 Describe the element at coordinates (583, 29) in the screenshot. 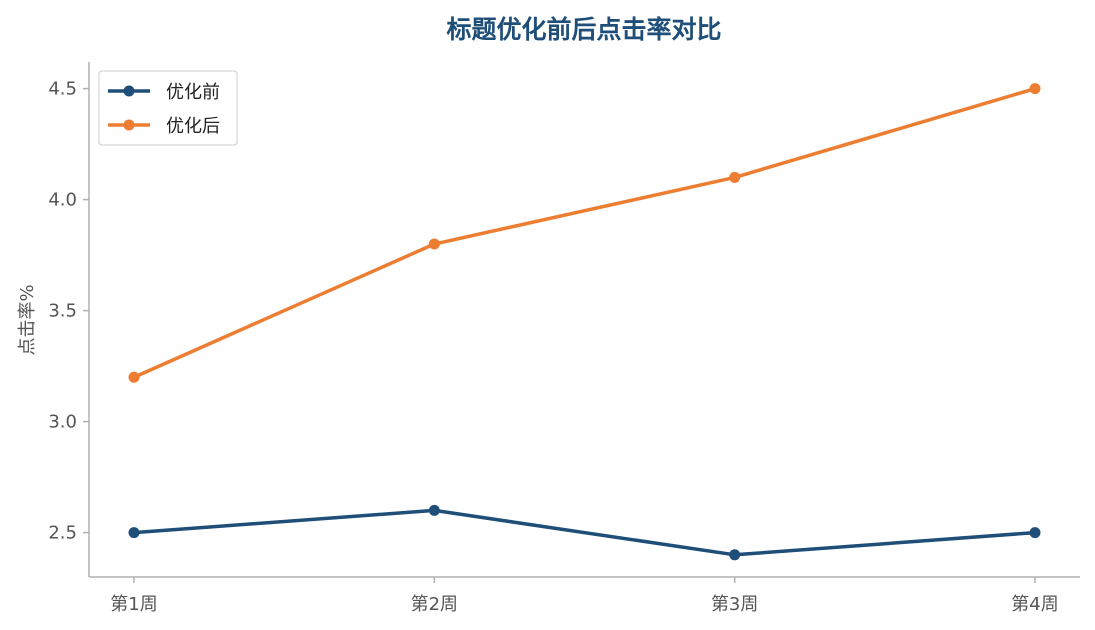

I see `chart-title: 标题优化前后点击率对比` at that location.